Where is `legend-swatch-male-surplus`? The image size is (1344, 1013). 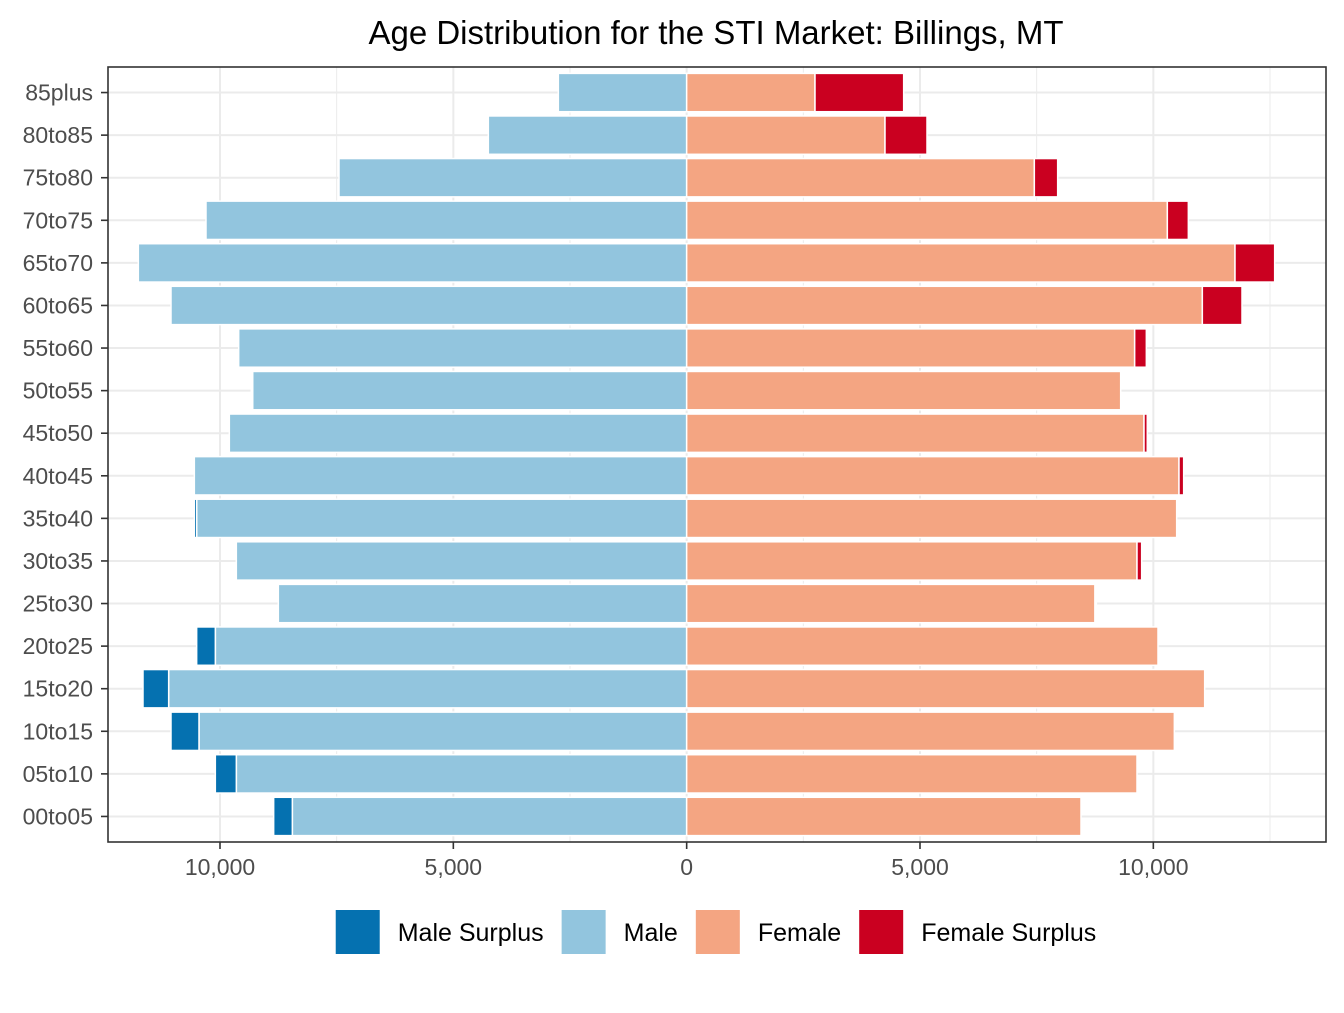 legend-swatch-male-surplus is located at coordinates (357, 932).